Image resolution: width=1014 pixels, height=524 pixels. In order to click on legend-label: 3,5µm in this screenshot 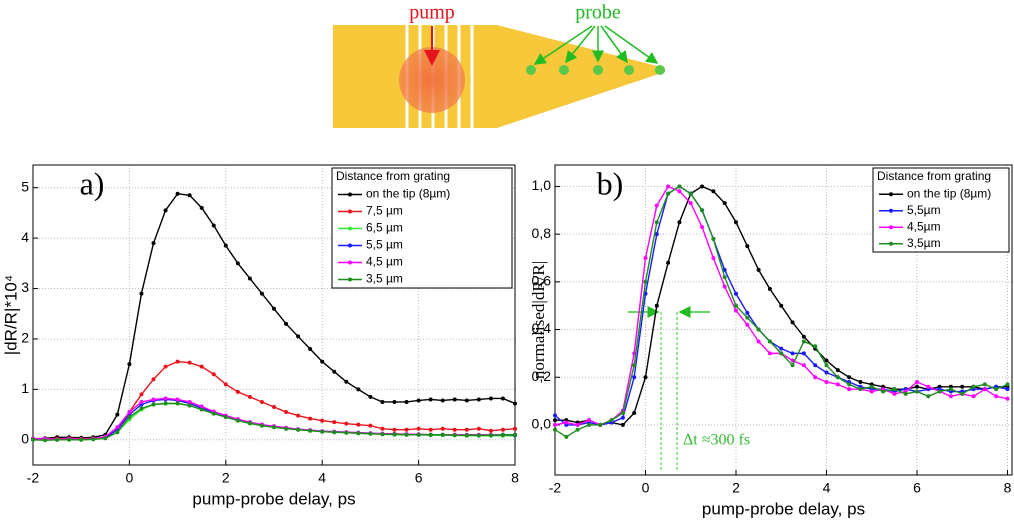, I will do `click(924, 243)`.